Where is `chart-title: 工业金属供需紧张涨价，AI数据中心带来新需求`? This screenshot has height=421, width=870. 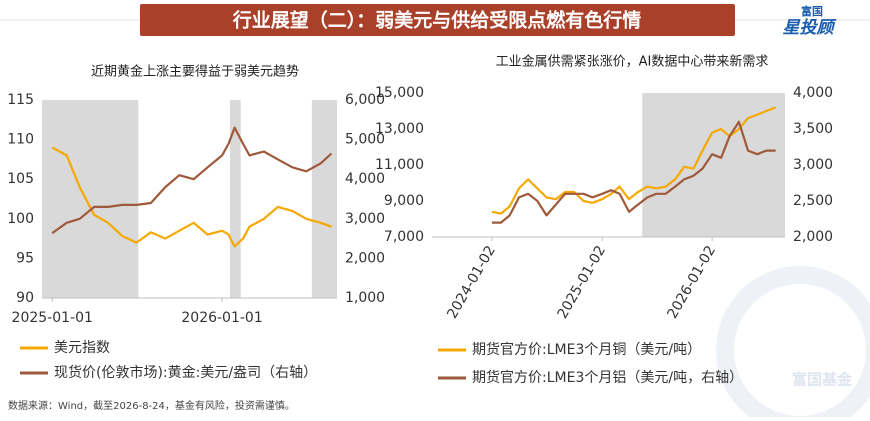 chart-title: 工业金属供需紧张涨价，AI数据中心带来新需求 is located at coordinates (632, 62).